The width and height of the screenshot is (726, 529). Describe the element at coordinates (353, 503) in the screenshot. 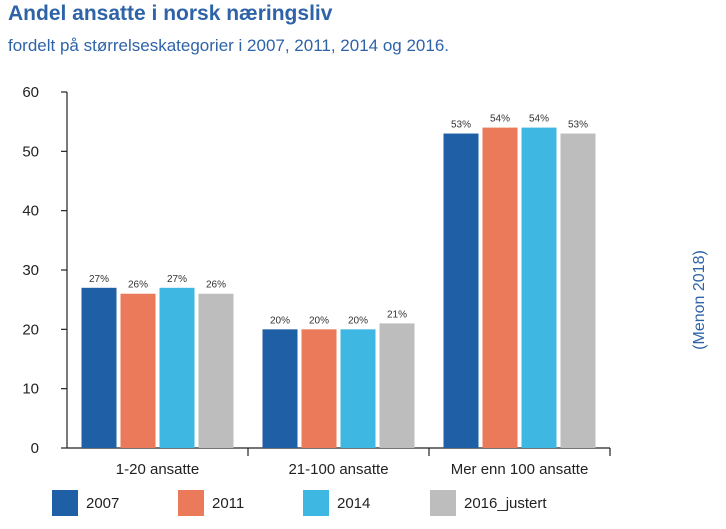

I see `legend-label: 2014` at that location.